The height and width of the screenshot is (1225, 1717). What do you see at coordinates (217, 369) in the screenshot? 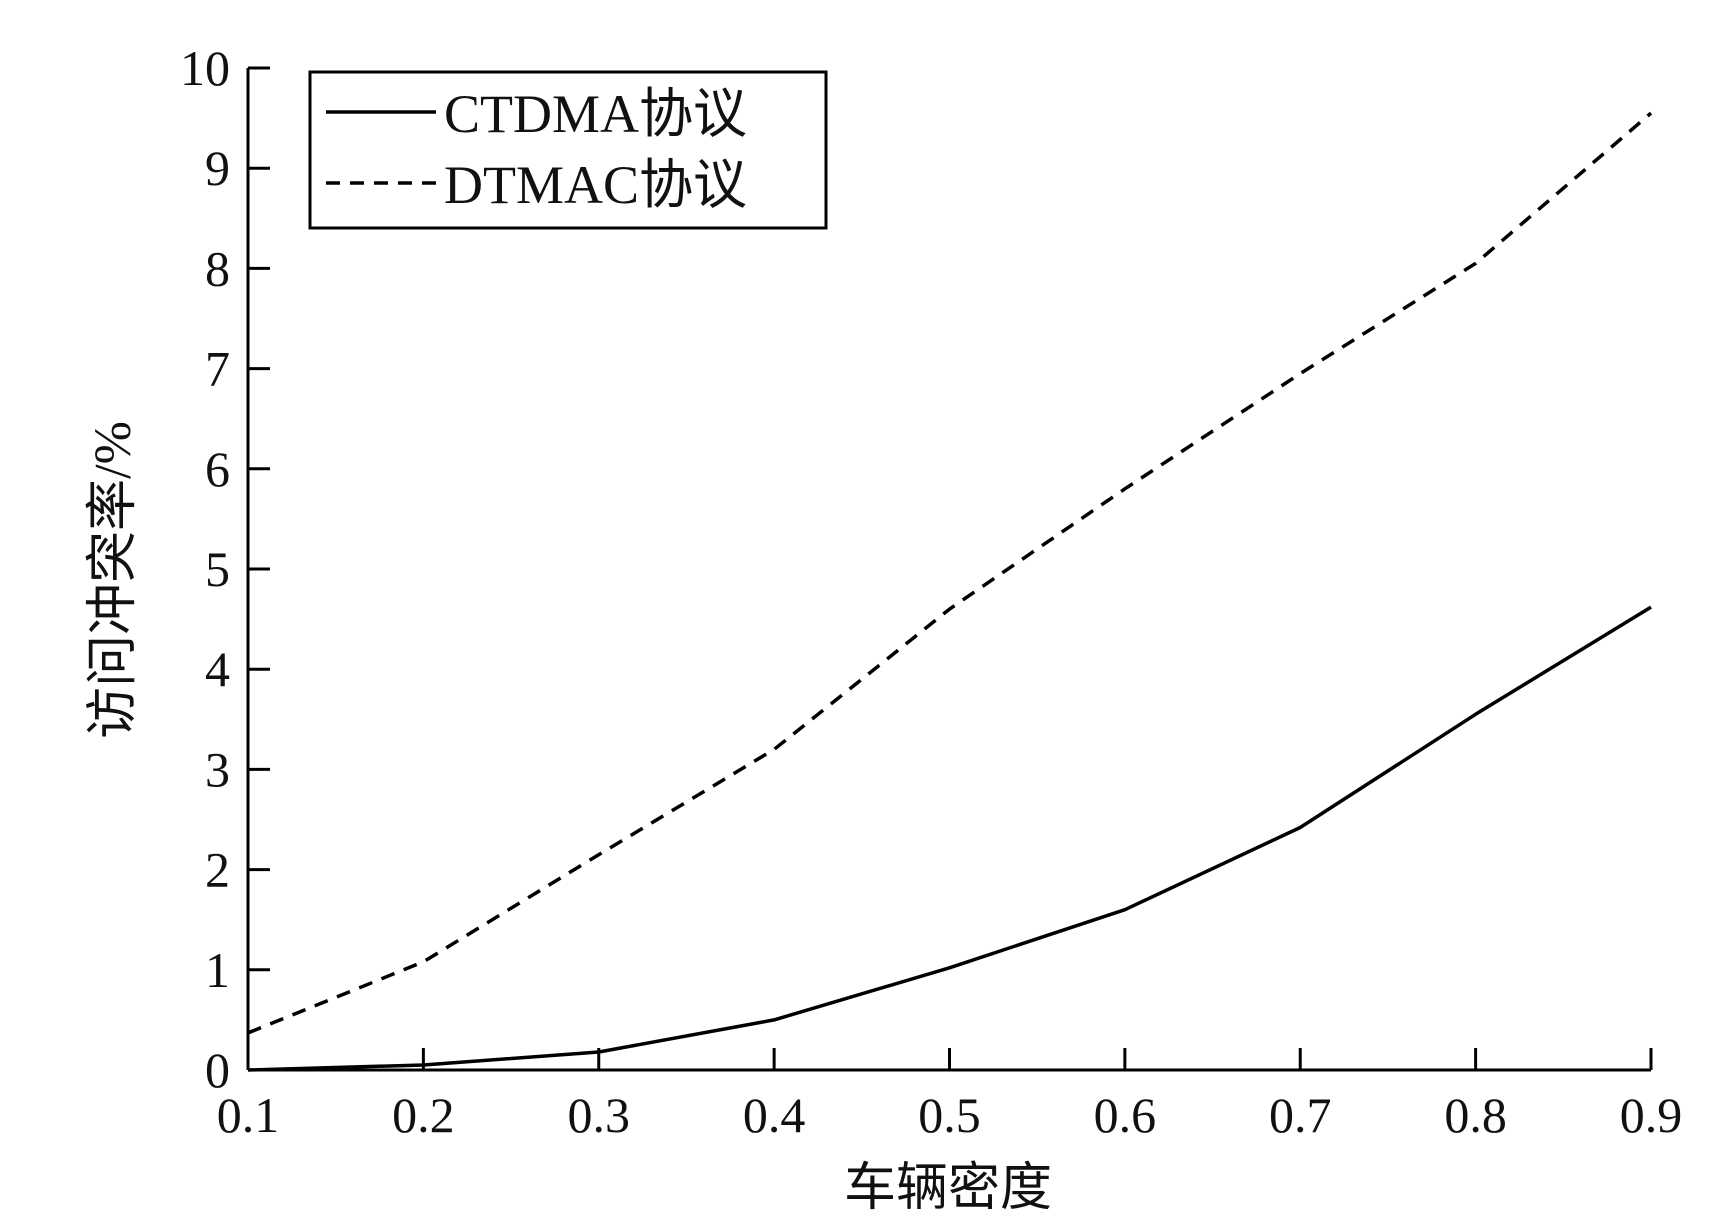
I see `y-tick-label: 7` at bounding box center [217, 369].